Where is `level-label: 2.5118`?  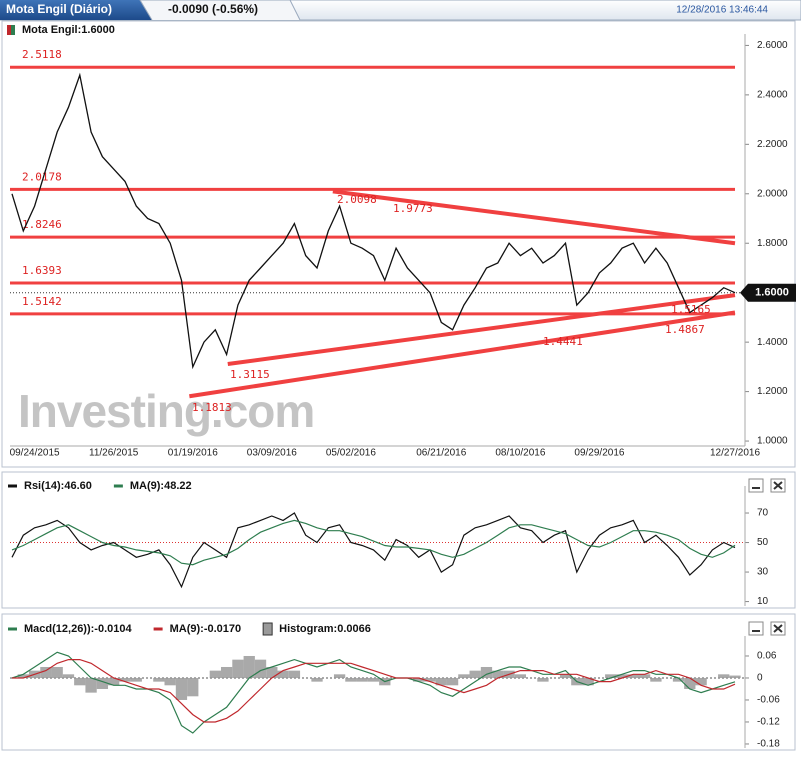 level-label: 2.5118 is located at coordinates (42, 54).